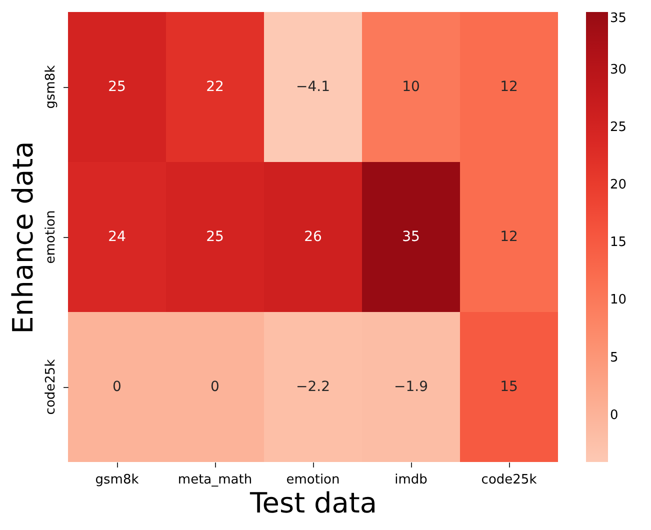 This screenshot has height=530, width=651. Describe the element at coordinates (313, 87) in the screenshot. I see `data-label: −4.1` at that location.